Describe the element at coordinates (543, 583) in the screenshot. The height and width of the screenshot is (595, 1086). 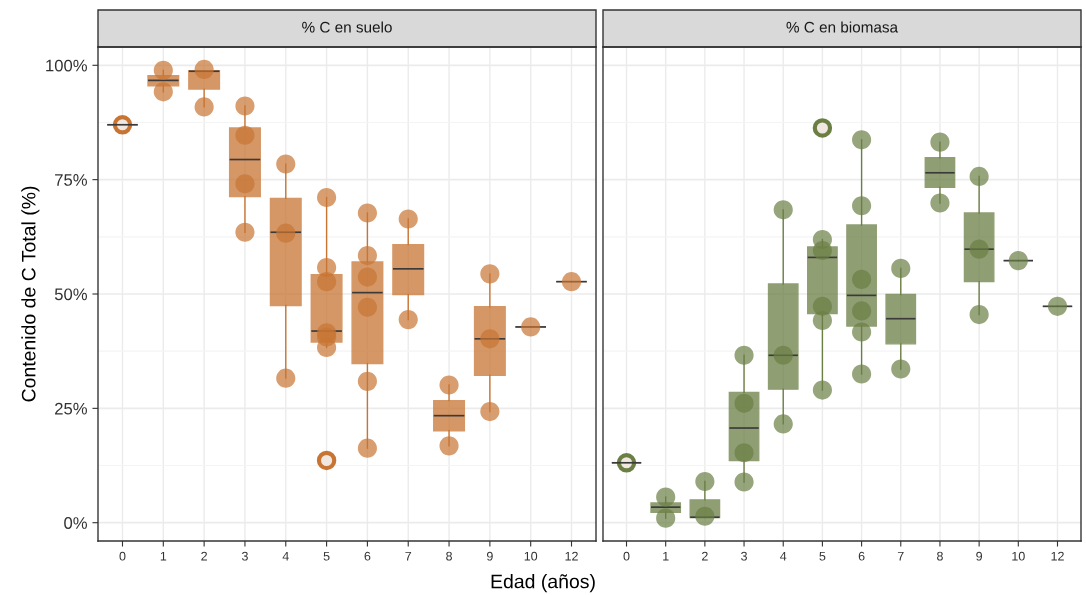
I see `x-axis-title: Edad (años)` at that location.